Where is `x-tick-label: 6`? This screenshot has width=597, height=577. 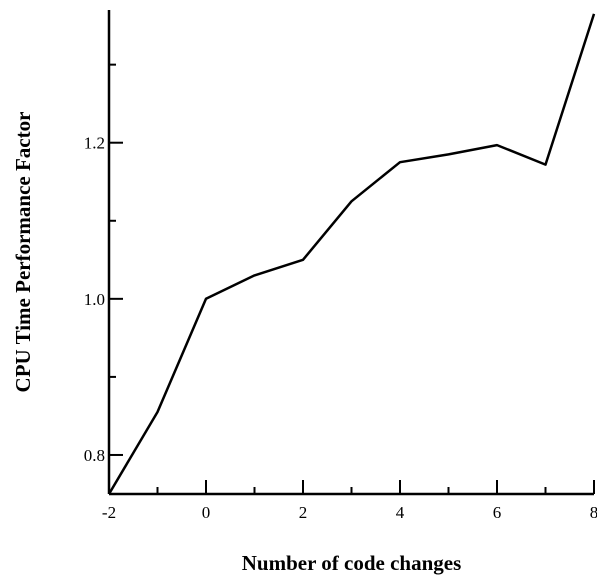
x-tick-label: 6 is located at coordinates (497, 512).